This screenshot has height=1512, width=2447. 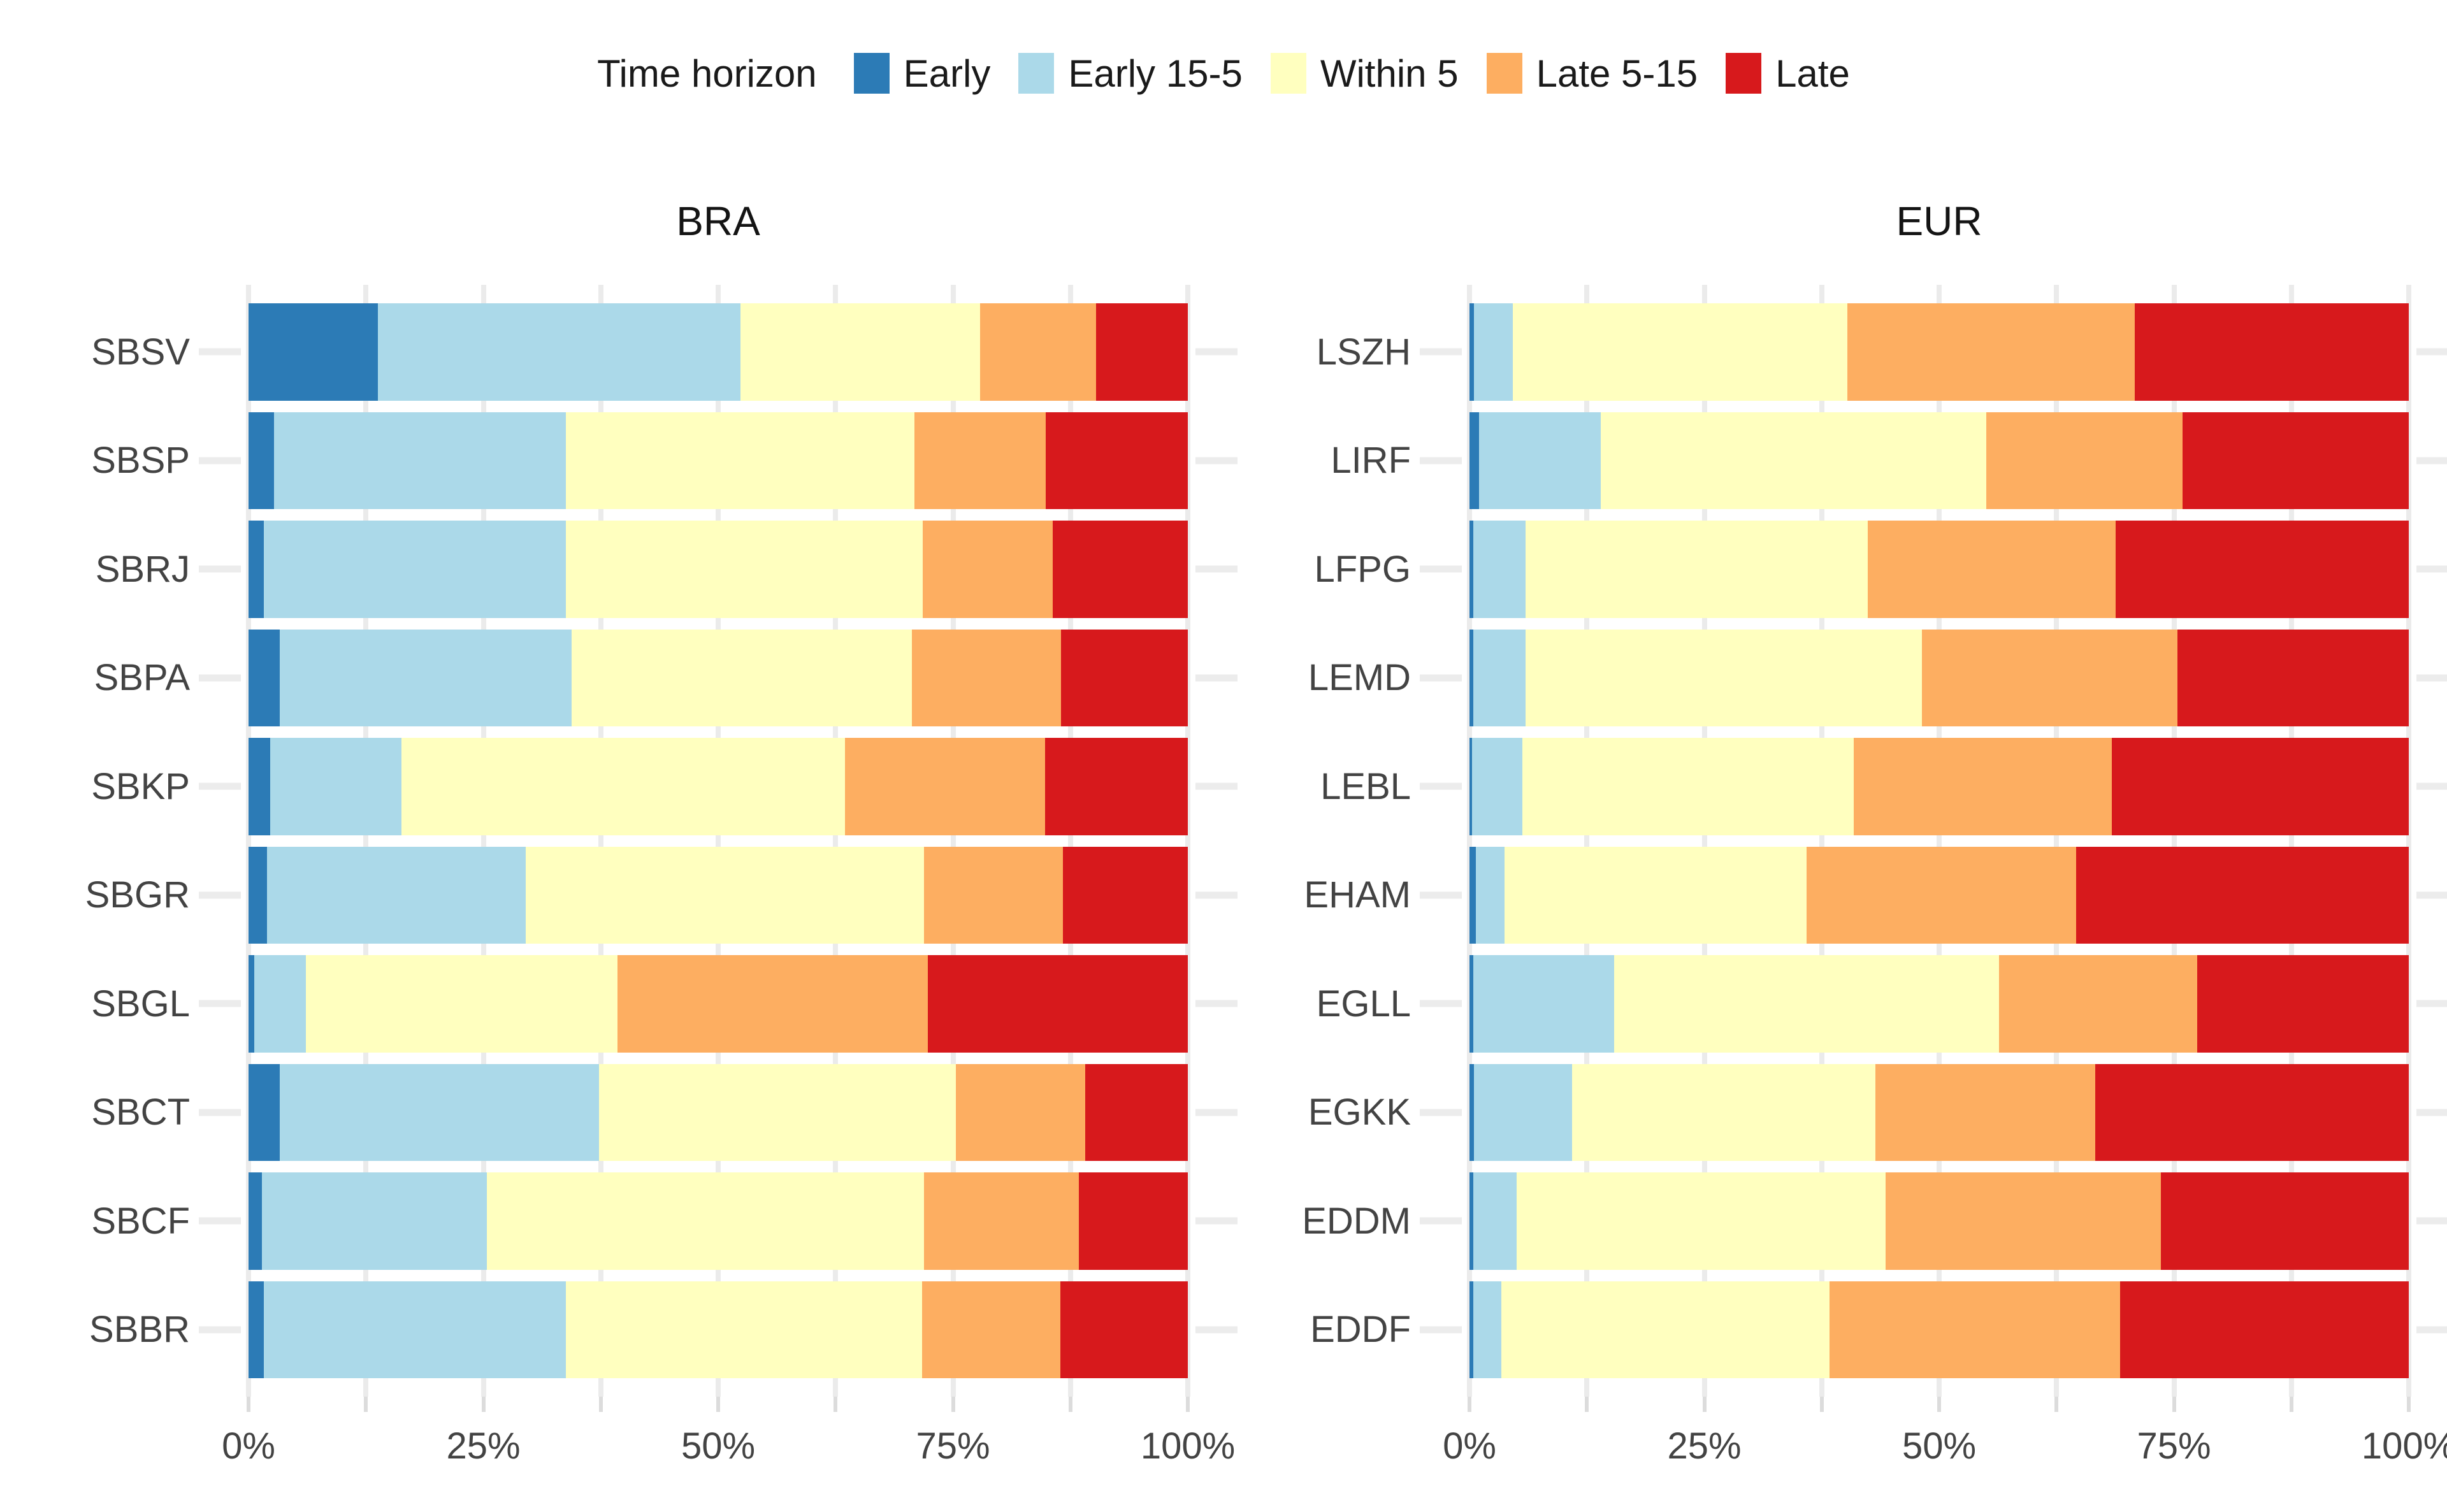 What do you see at coordinates (1945, 1436) in the screenshot?
I see `x-axis-eur: 0% 25% 50% 75% 100%` at bounding box center [1945, 1436].